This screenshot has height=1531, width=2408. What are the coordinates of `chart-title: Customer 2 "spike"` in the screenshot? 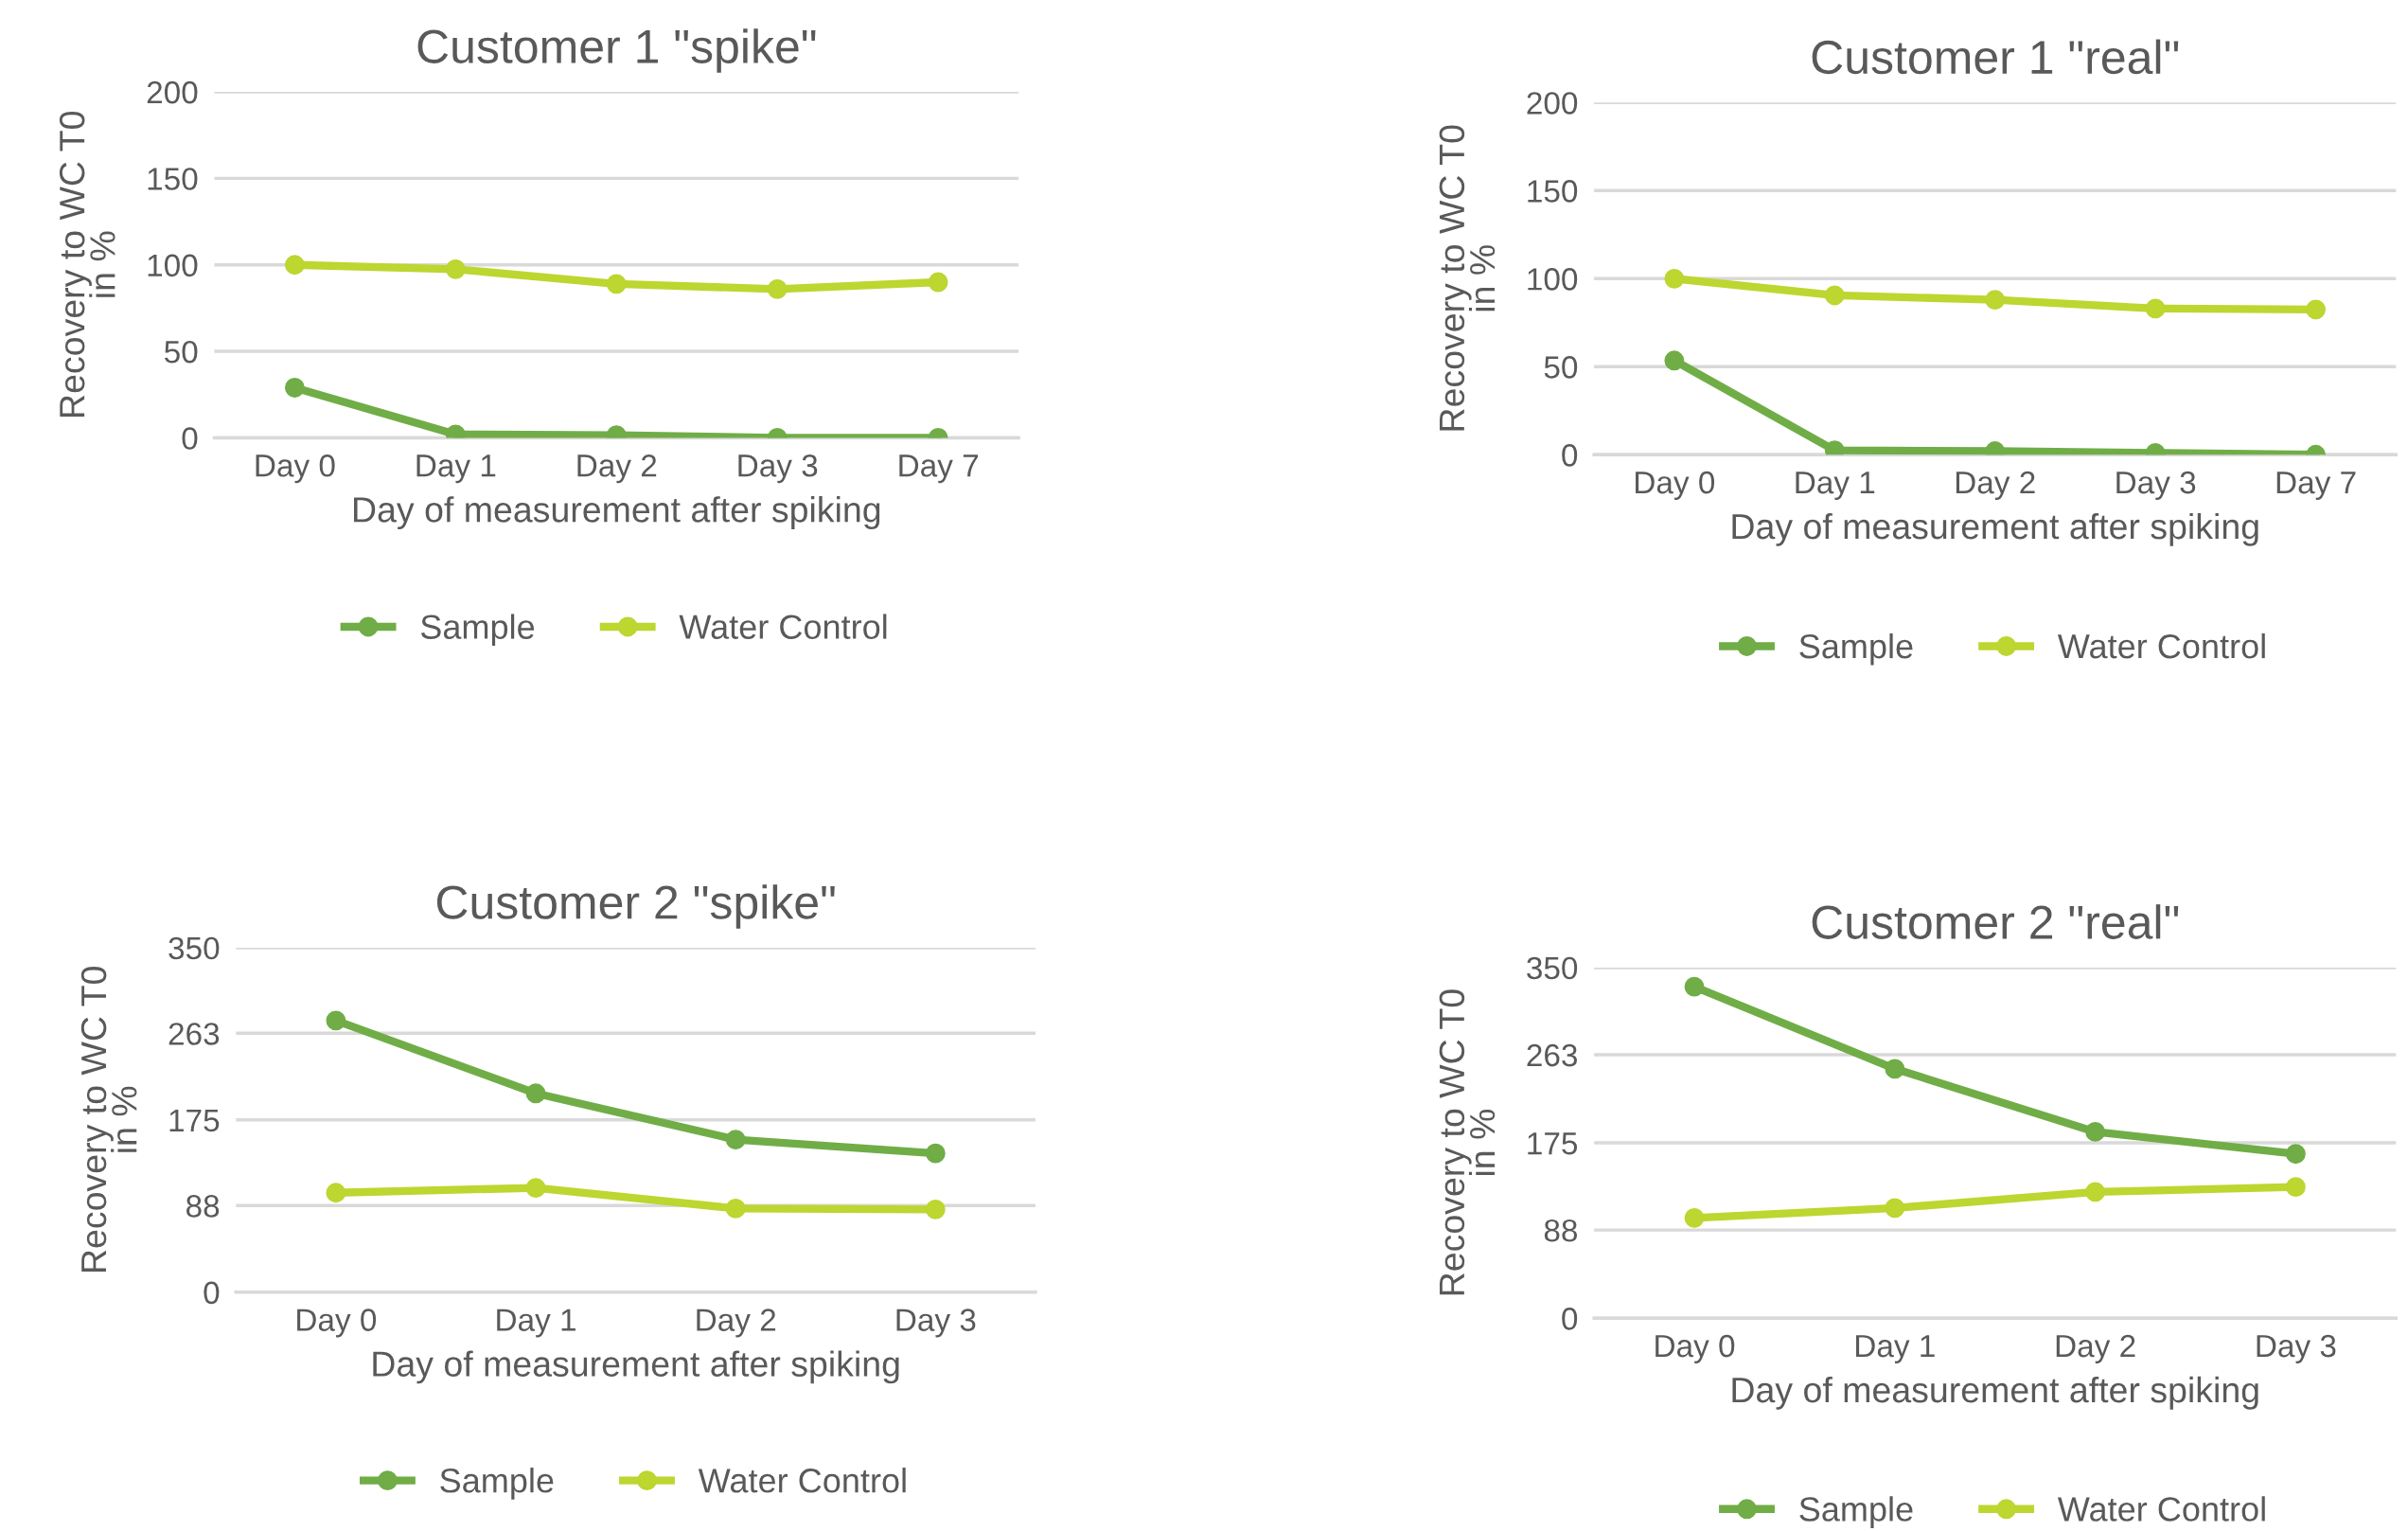 It's located at (635, 906).